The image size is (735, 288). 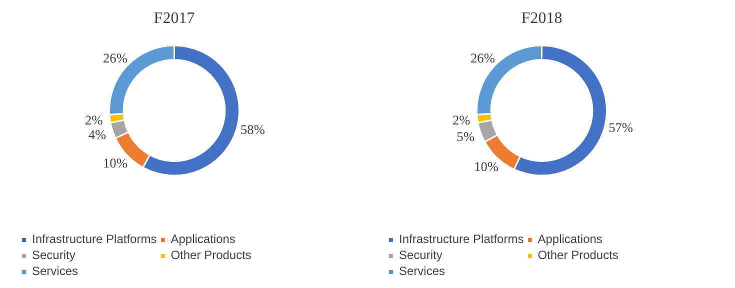 What do you see at coordinates (252, 130) in the screenshot?
I see `data-label: 58%` at bounding box center [252, 130].